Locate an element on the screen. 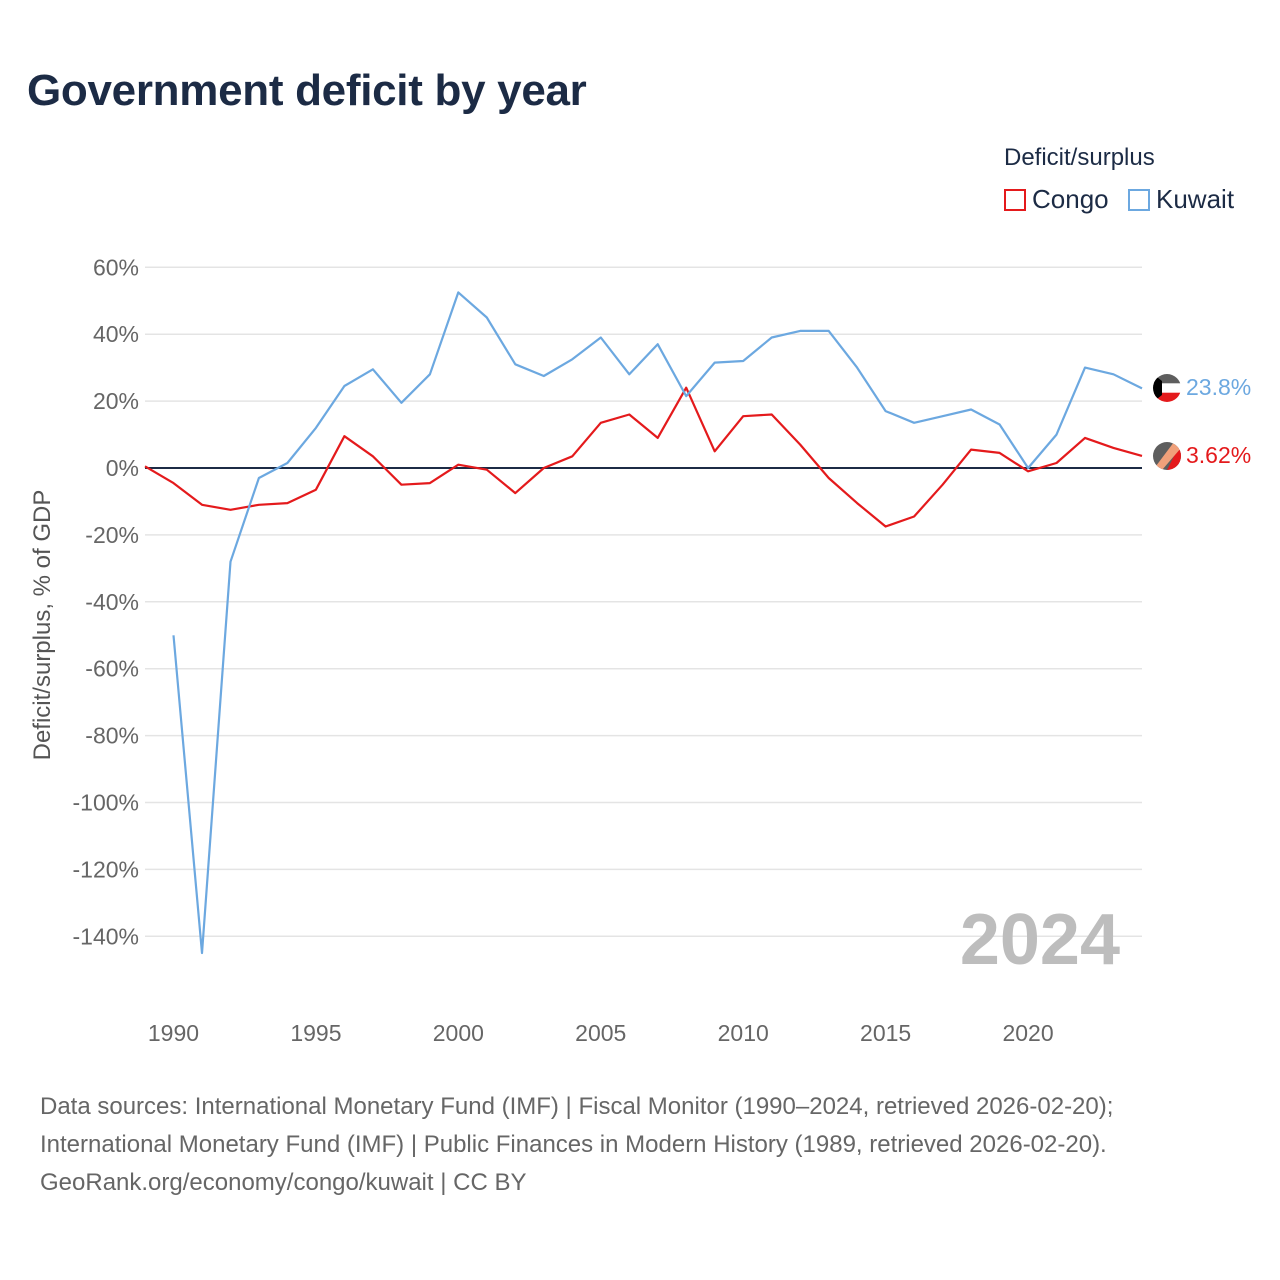  legend-title: Deficit/surplus is located at coordinates (1079, 157).